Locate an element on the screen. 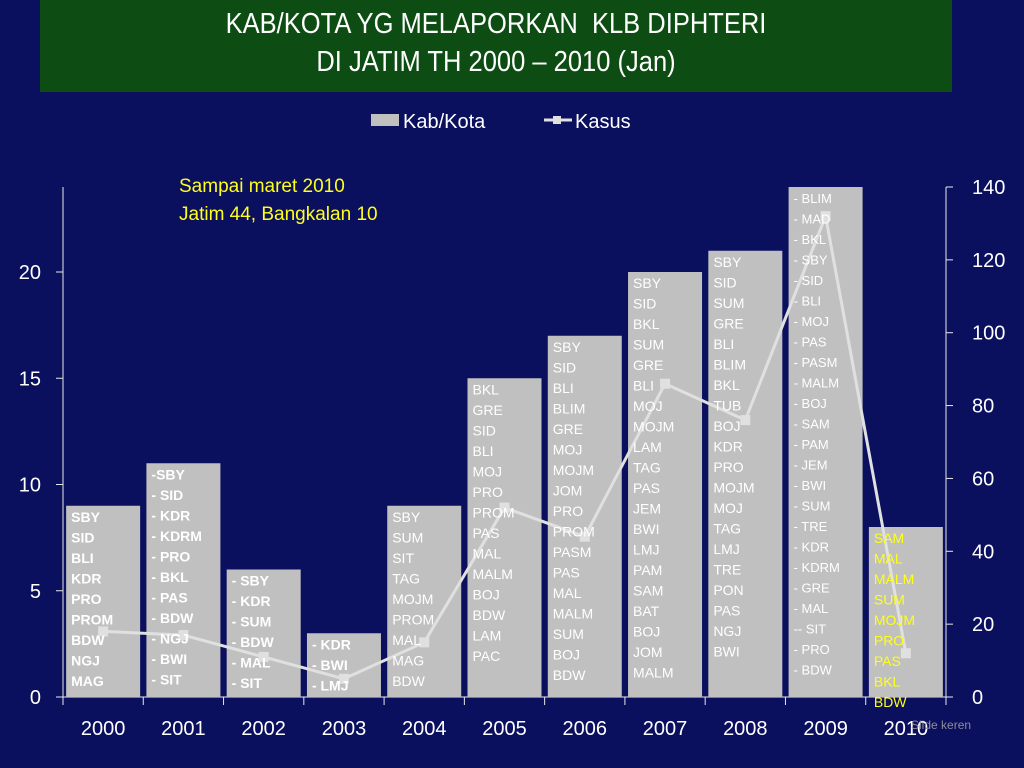 The height and width of the screenshot is (768, 1024). bar-label-item: NGJ is located at coordinates (85, 660).